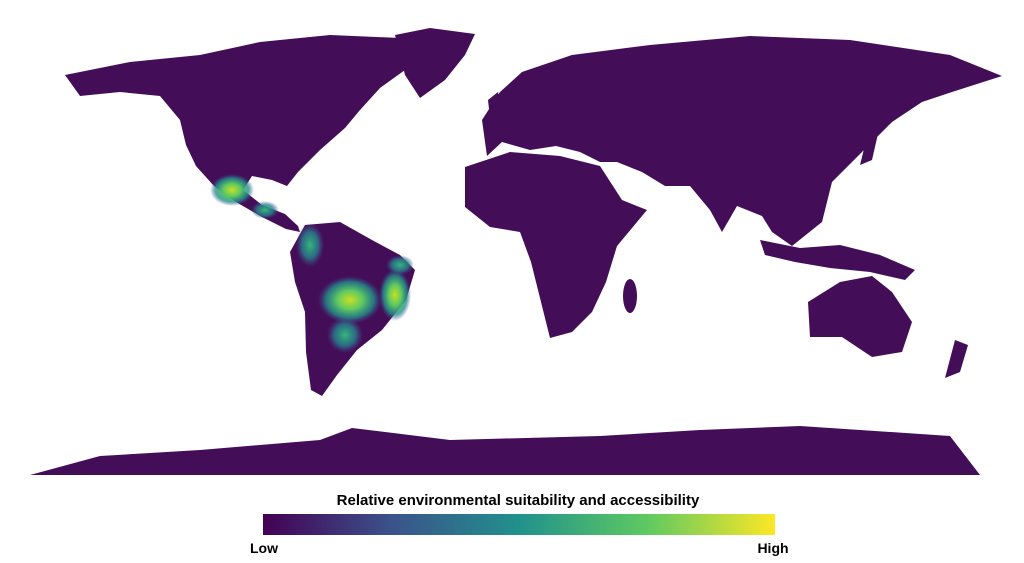  I want to click on greenland, so click(435, 63).